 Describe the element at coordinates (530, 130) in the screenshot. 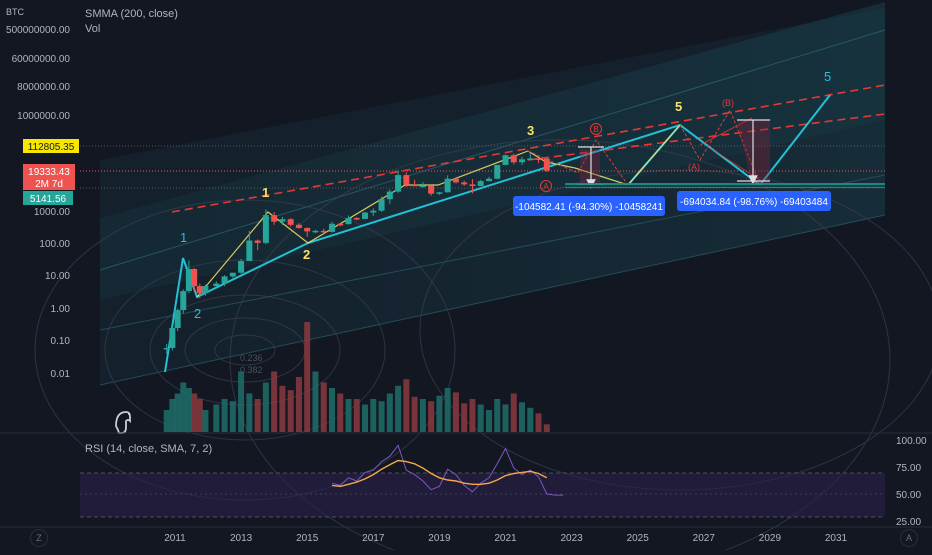

I see `wave-label-3: 3` at that location.